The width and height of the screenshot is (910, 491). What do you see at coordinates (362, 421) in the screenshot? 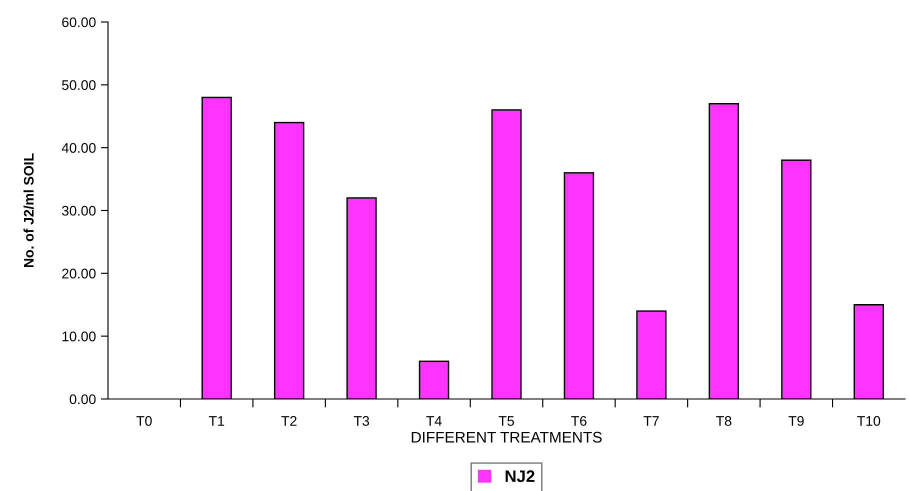
I see `x-tick-label: T3` at bounding box center [362, 421].